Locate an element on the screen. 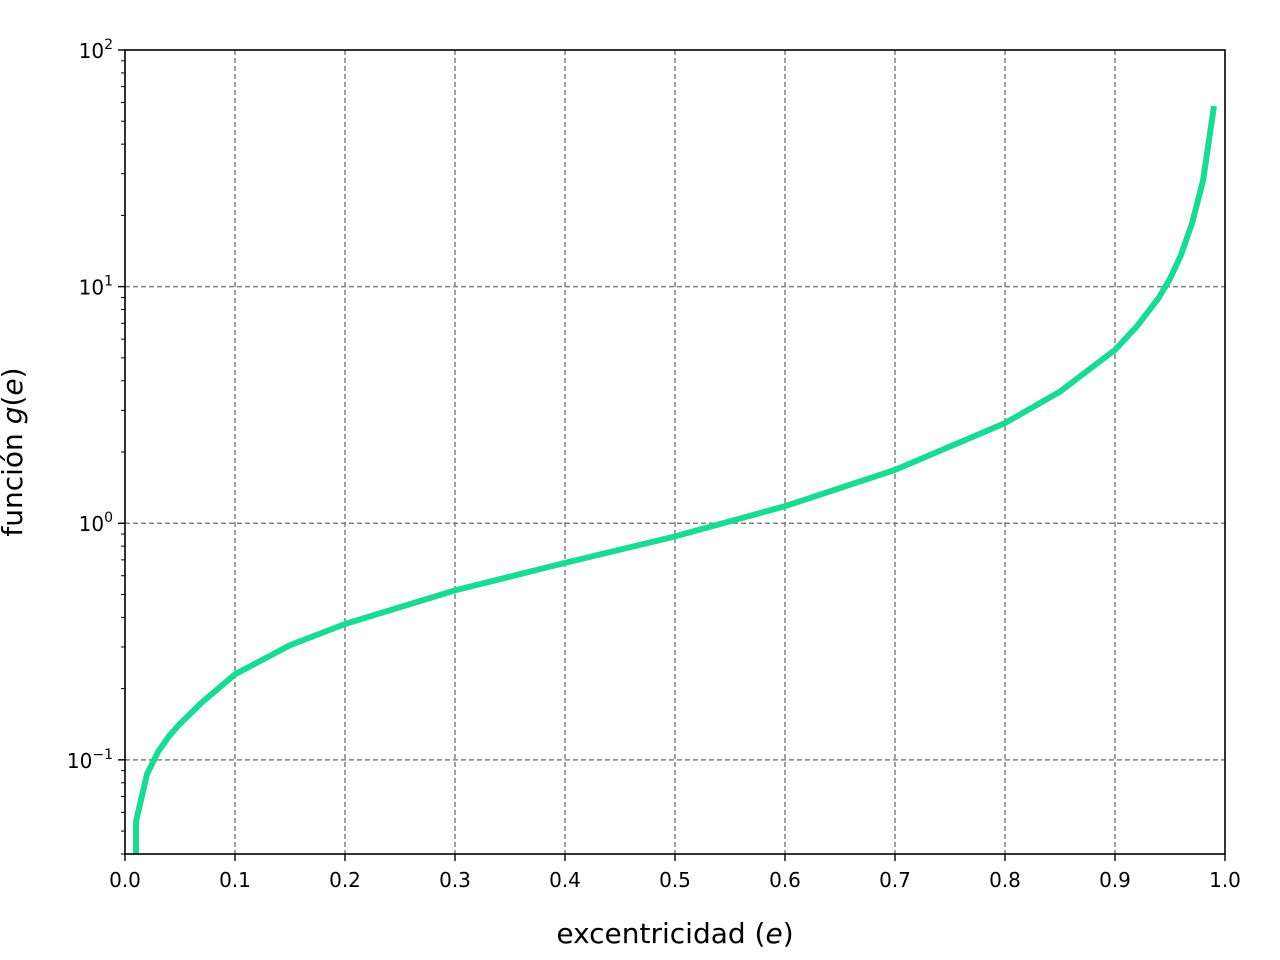 This screenshot has height=960, width=1280. x-axis-label: excentricidad (e) is located at coordinates (674, 933).